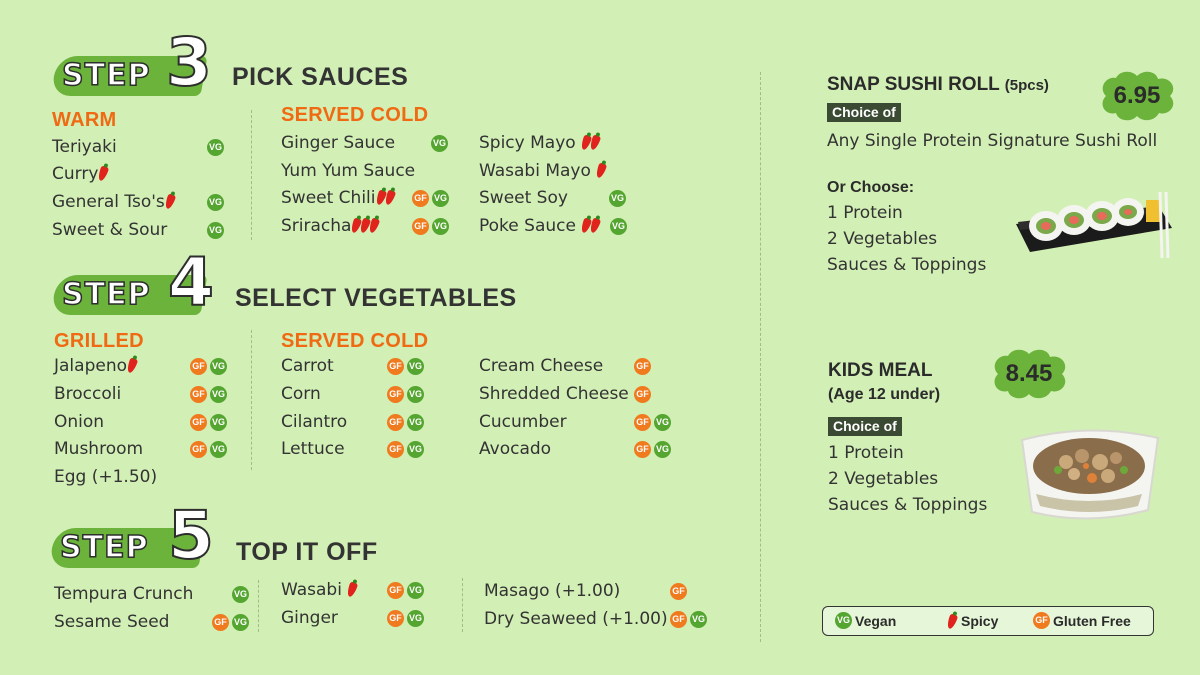 The width and height of the screenshot is (1200, 675). I want to click on veg-cilantro: Cilantro, so click(314, 422).